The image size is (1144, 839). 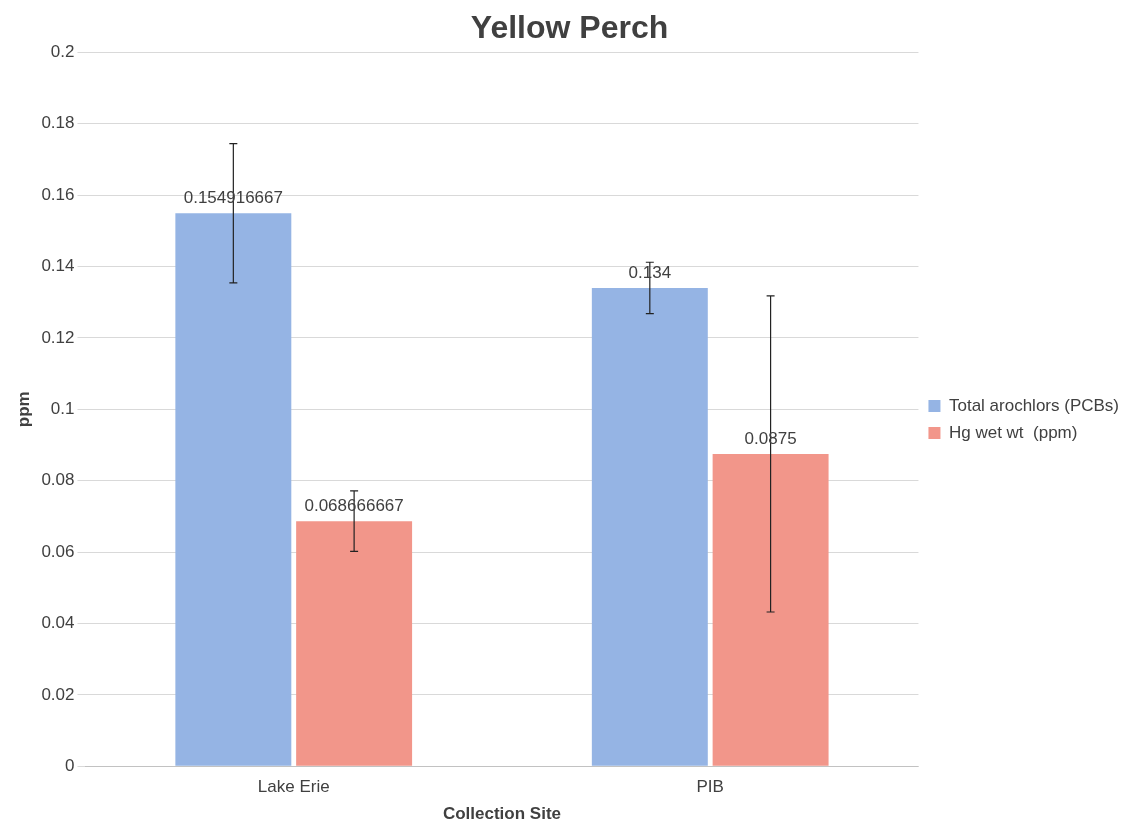 What do you see at coordinates (58, 623) in the screenshot?
I see `y-tick-label: 0.04` at bounding box center [58, 623].